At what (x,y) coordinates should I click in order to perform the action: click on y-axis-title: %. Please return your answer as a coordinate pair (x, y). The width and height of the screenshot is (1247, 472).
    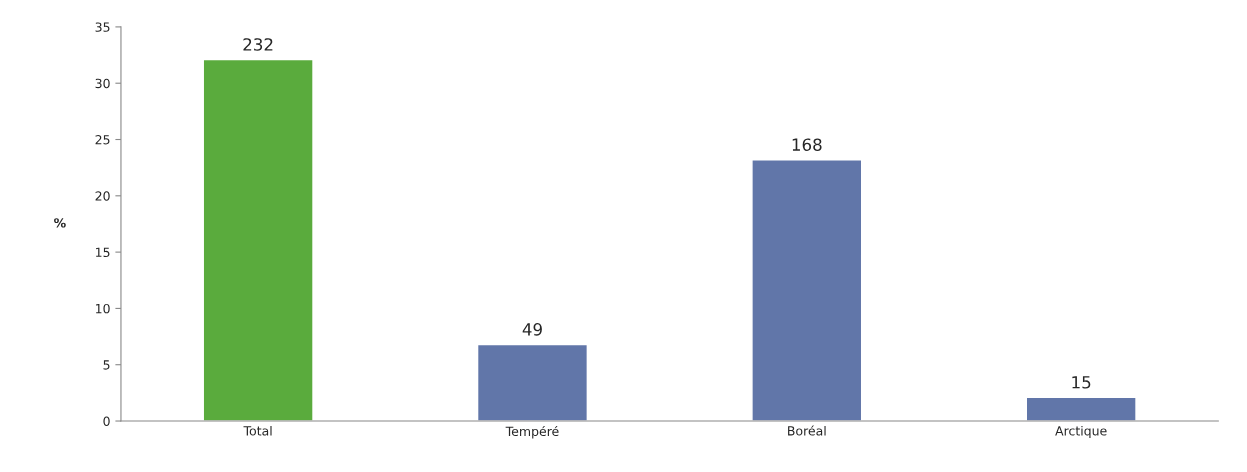
    Looking at the image, I should click on (60, 223).